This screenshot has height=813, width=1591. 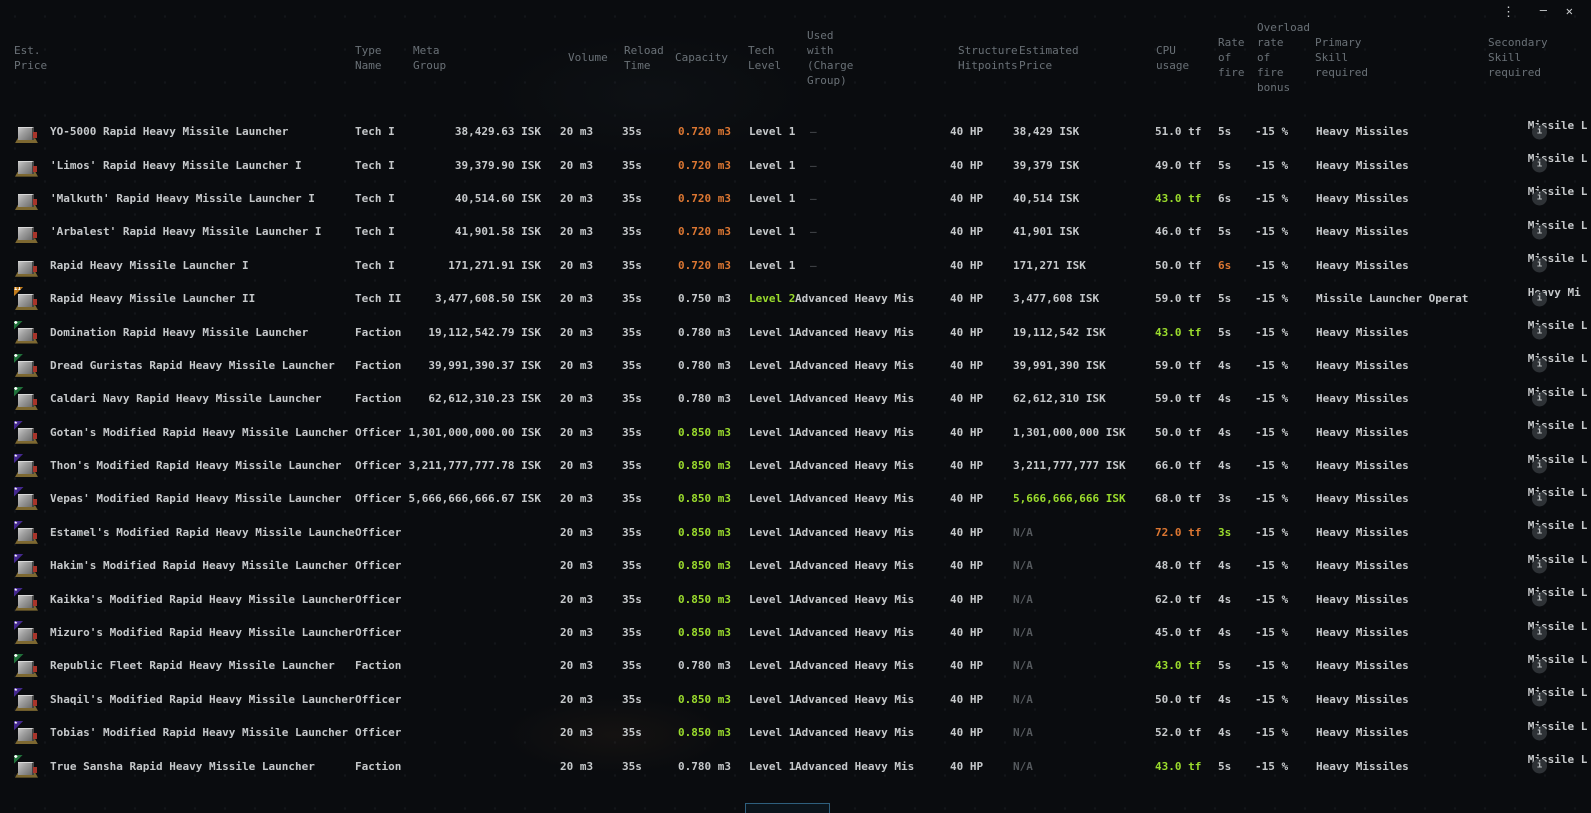 What do you see at coordinates (1231, 57) in the screenshot?
I see `column-header-rate-of-fire: Rate of fire` at bounding box center [1231, 57].